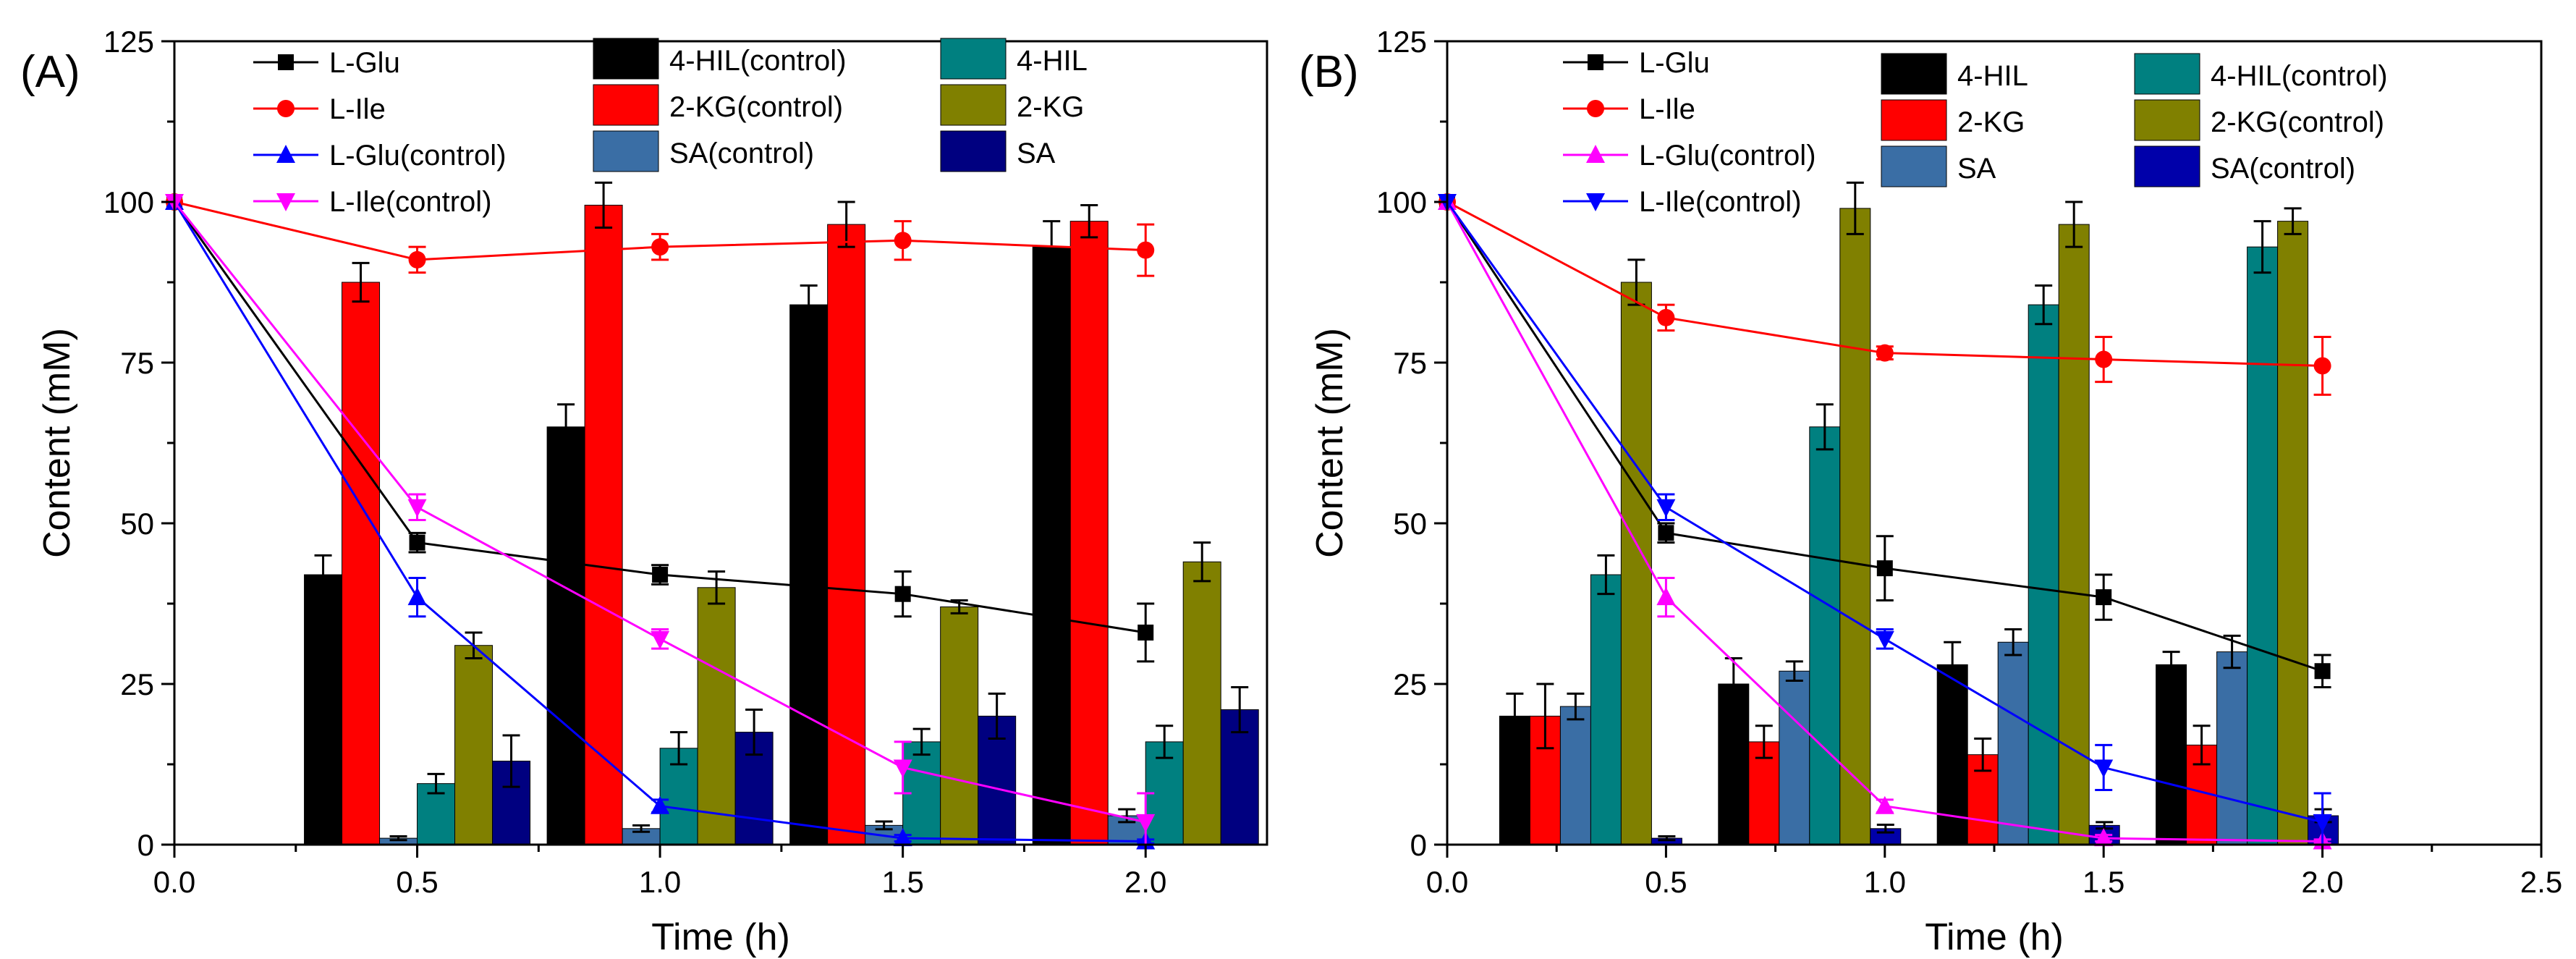 This screenshot has width=2576, height=959. I want to click on x-tick-label: 0.0, so click(174, 882).